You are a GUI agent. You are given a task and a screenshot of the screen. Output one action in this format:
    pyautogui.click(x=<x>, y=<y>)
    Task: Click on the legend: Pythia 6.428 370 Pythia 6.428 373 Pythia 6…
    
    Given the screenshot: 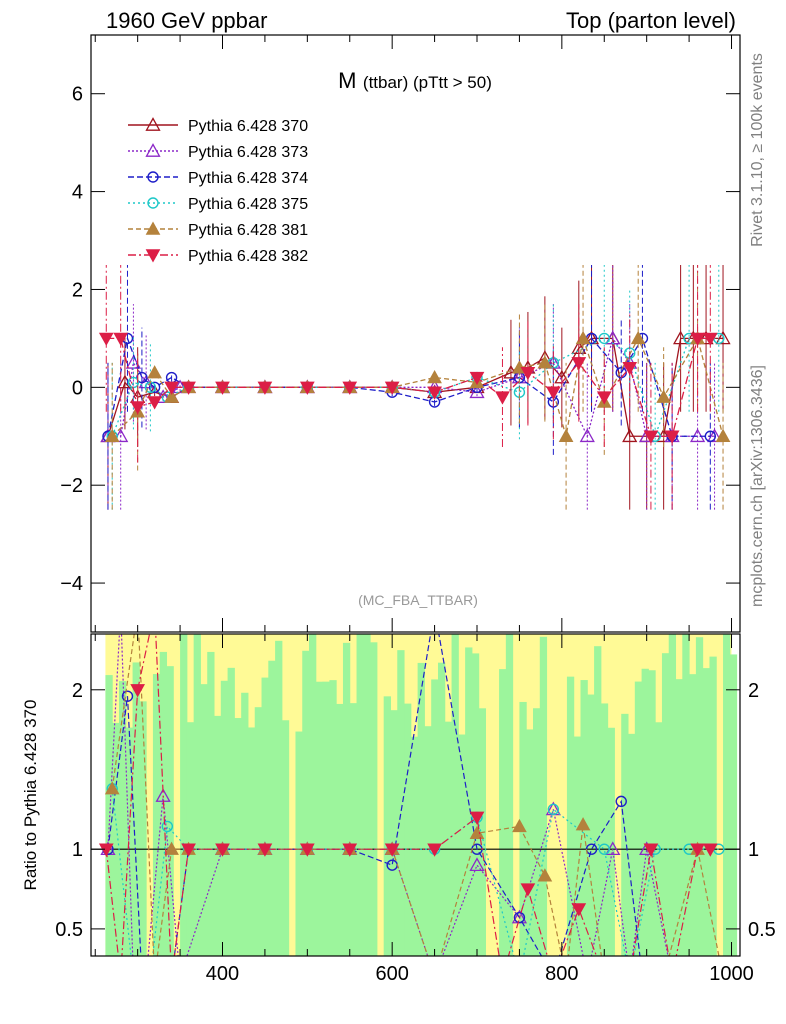 What is the action you would take?
    pyautogui.click(x=218, y=191)
    